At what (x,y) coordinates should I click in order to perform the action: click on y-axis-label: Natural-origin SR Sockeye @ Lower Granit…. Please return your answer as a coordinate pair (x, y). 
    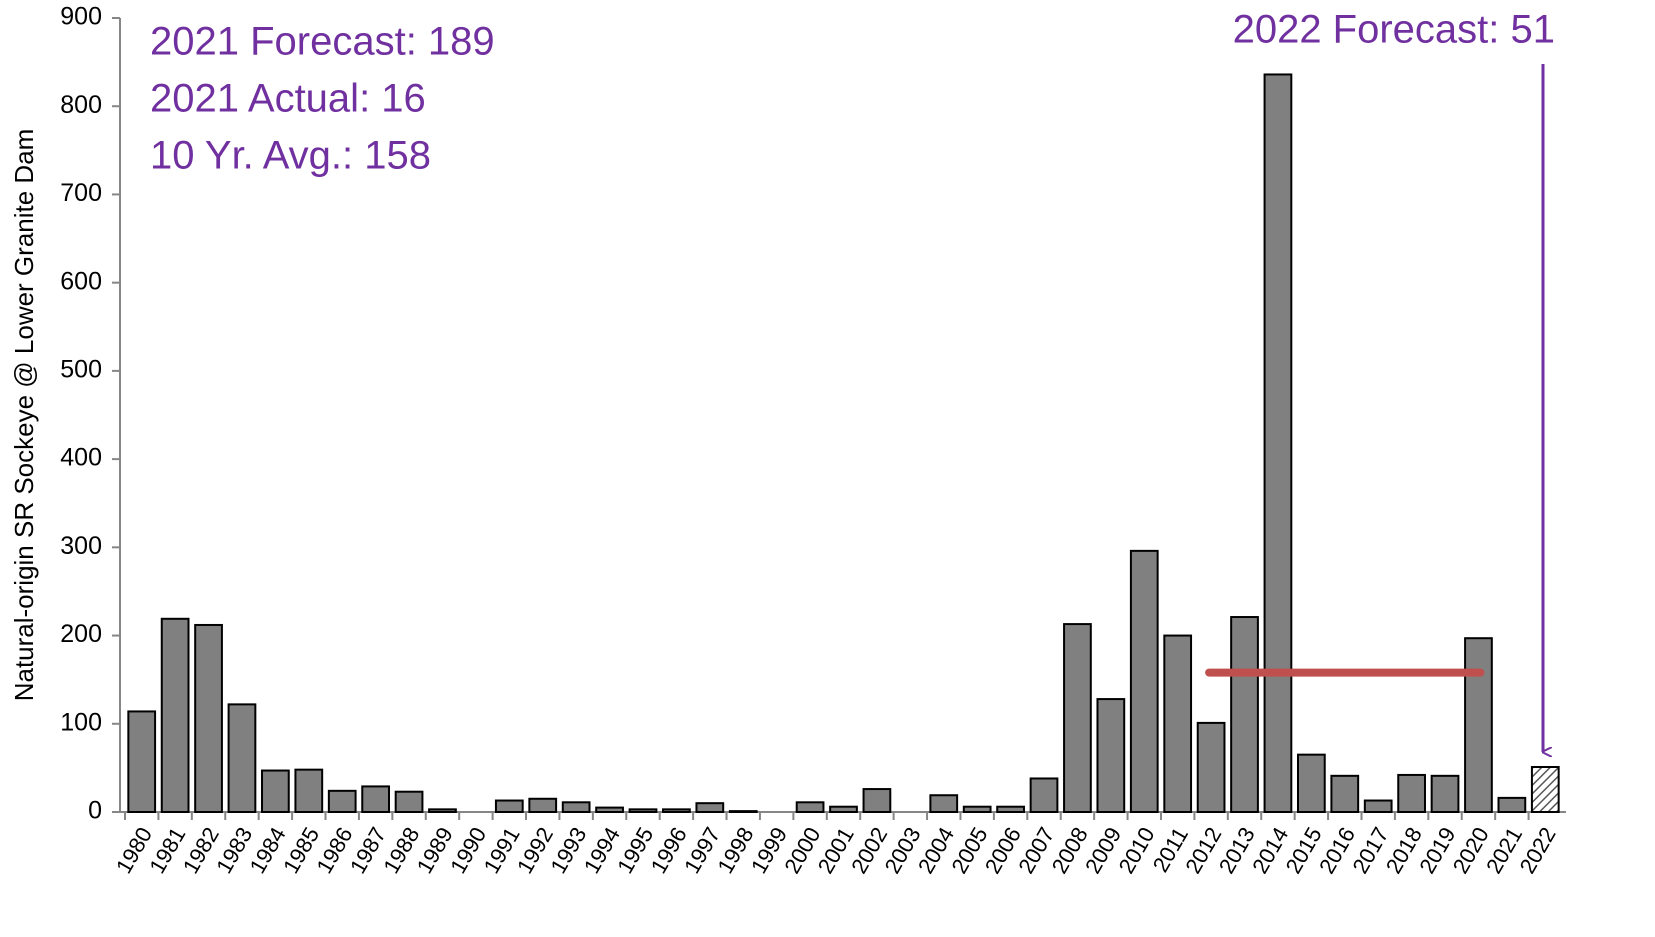
    Looking at the image, I should click on (24, 415).